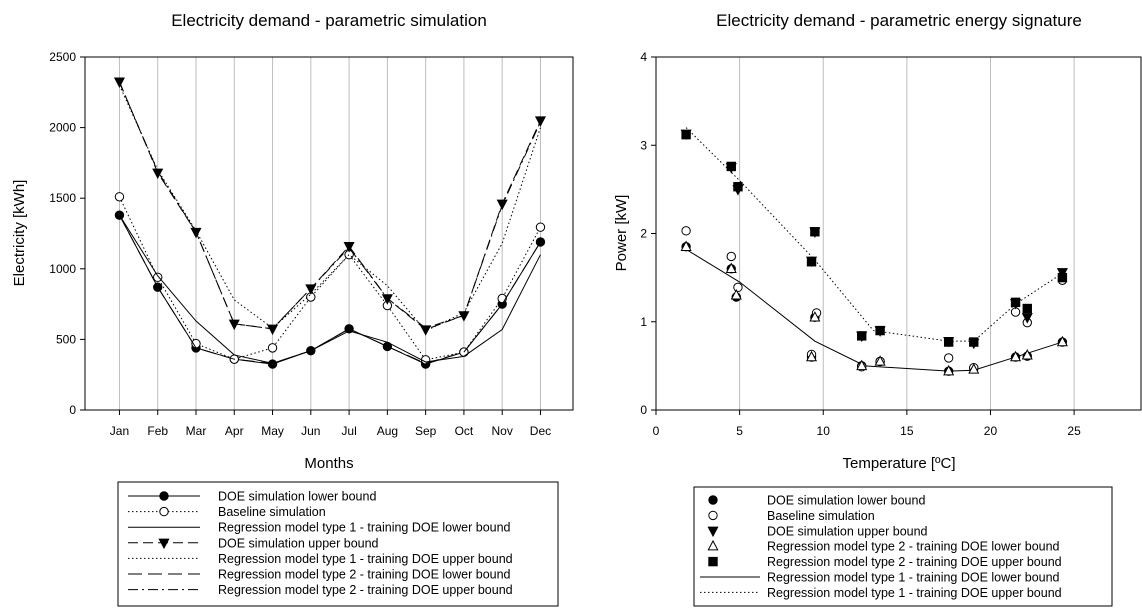 The image size is (1142, 613). What do you see at coordinates (234, 431) in the screenshot?
I see `chart-1-x-tick-label: Apr` at bounding box center [234, 431].